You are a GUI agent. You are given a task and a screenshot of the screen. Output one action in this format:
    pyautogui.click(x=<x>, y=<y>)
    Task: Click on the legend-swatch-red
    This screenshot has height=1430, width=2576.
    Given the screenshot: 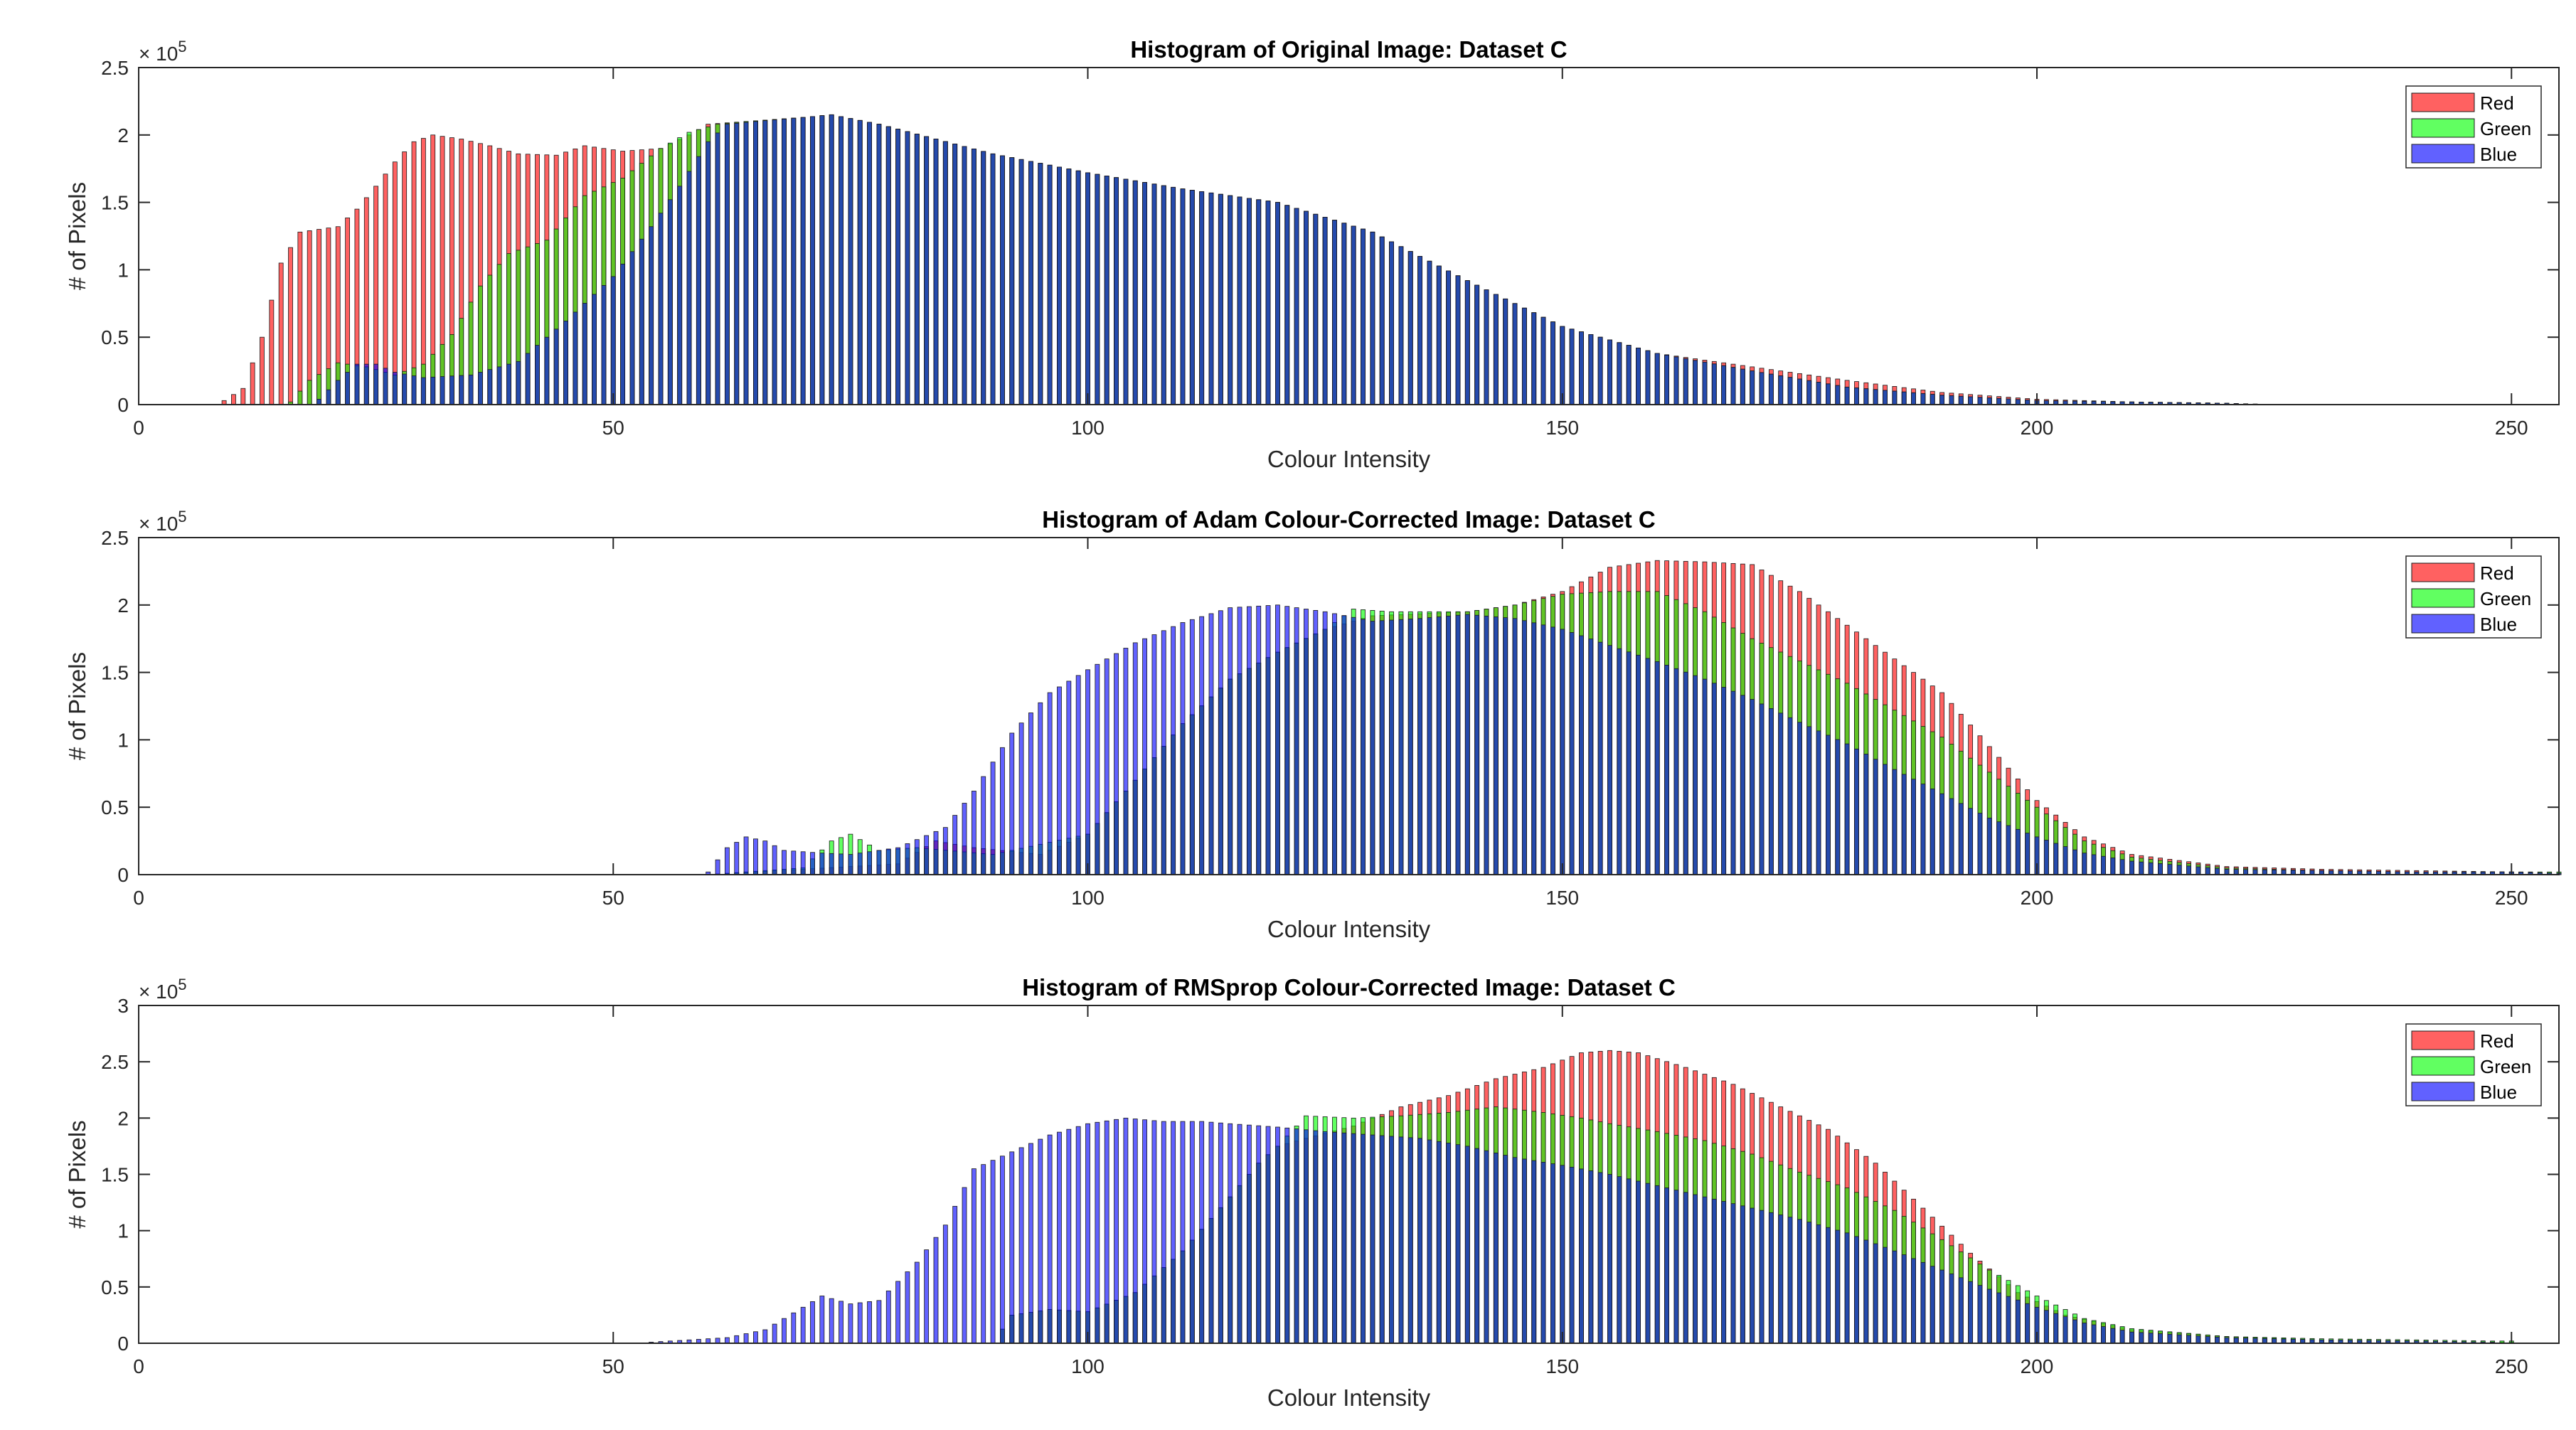 What is the action you would take?
    pyautogui.click(x=2443, y=572)
    